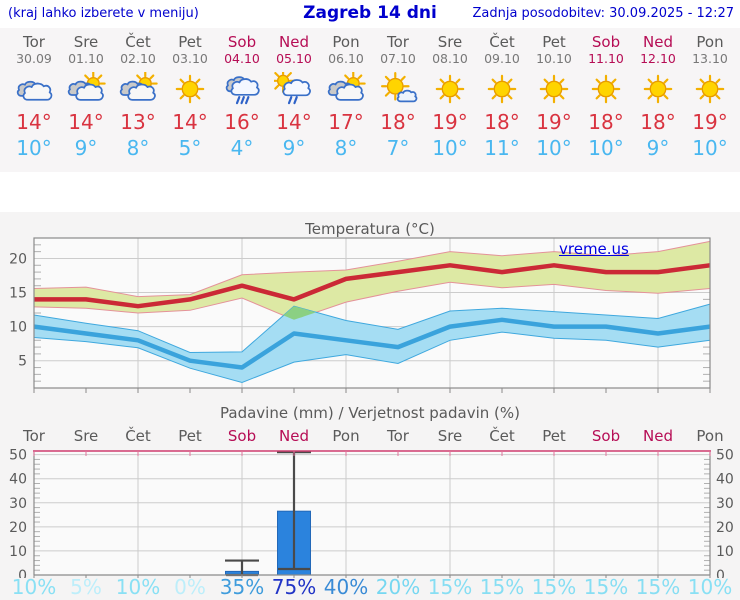 Image resolution: width=740 pixels, height=600 pixels. What do you see at coordinates (710, 58) in the screenshot?
I see `day-date: 13.10` at bounding box center [710, 58].